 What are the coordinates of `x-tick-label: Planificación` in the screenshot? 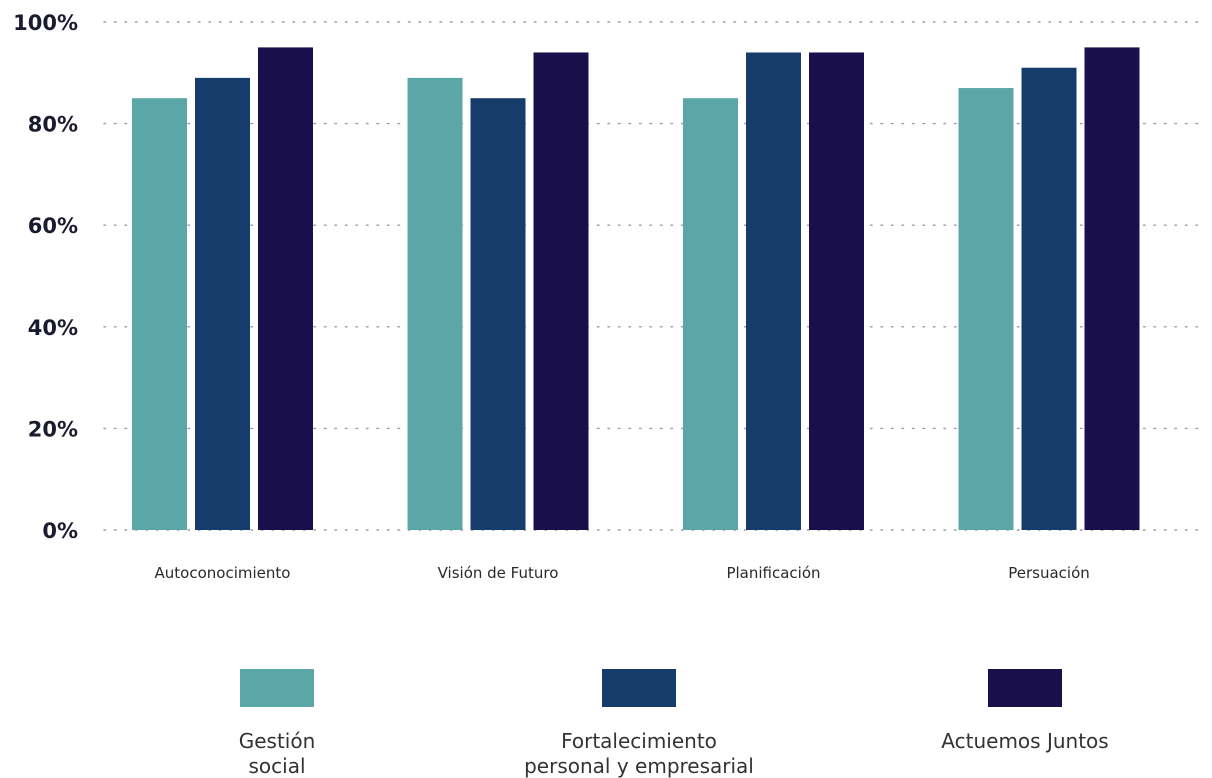 It's located at (773, 573).